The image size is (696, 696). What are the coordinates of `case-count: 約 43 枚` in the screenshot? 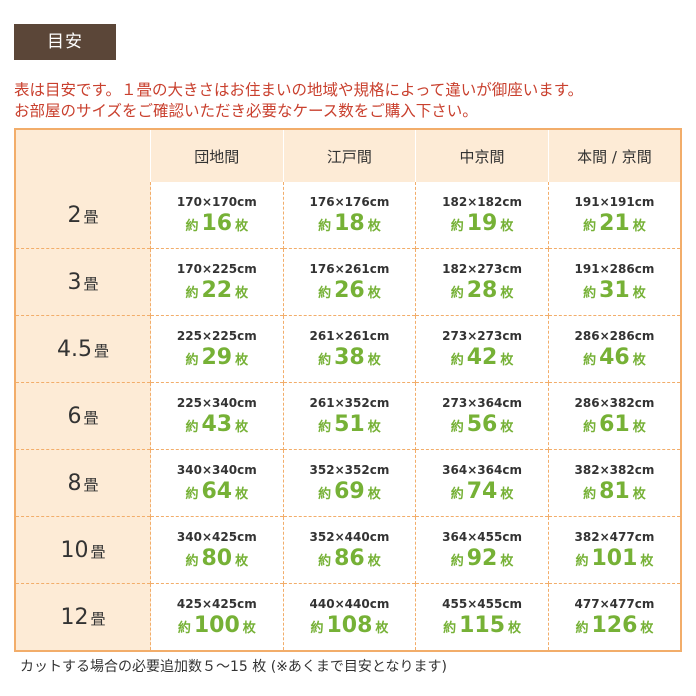 It's located at (217, 424).